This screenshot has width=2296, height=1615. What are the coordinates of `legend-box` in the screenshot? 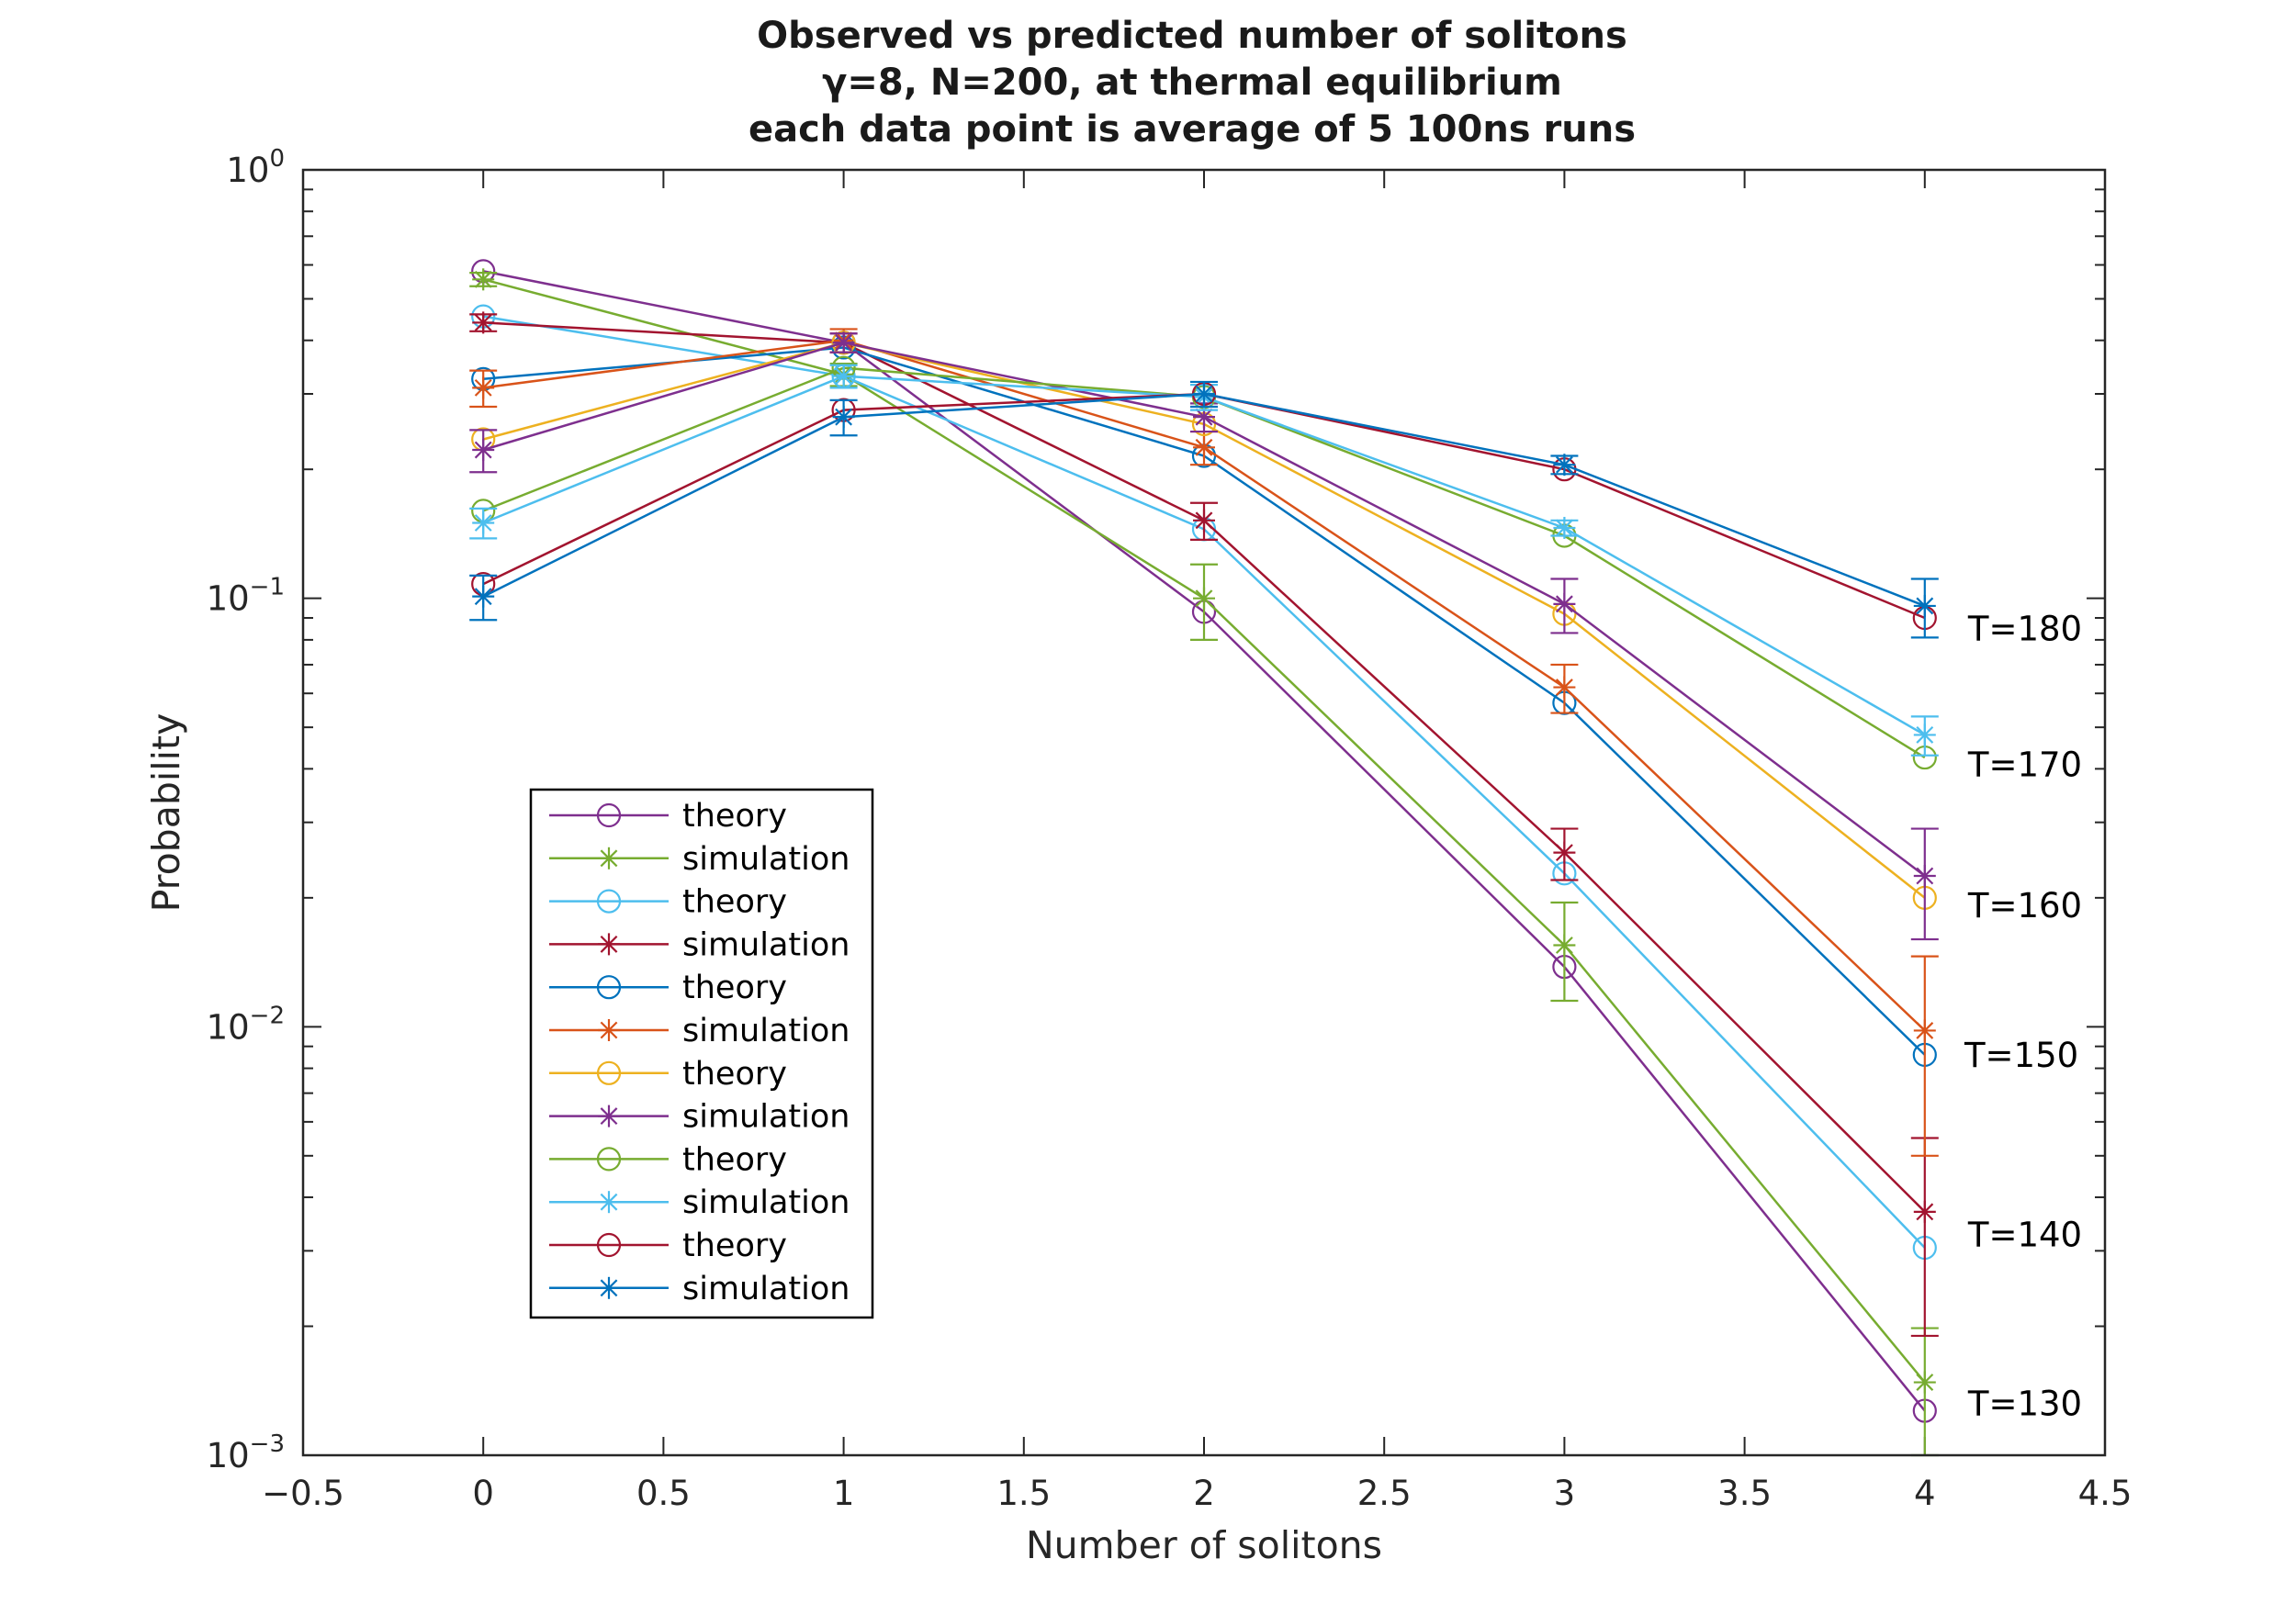 It's located at (701, 1053).